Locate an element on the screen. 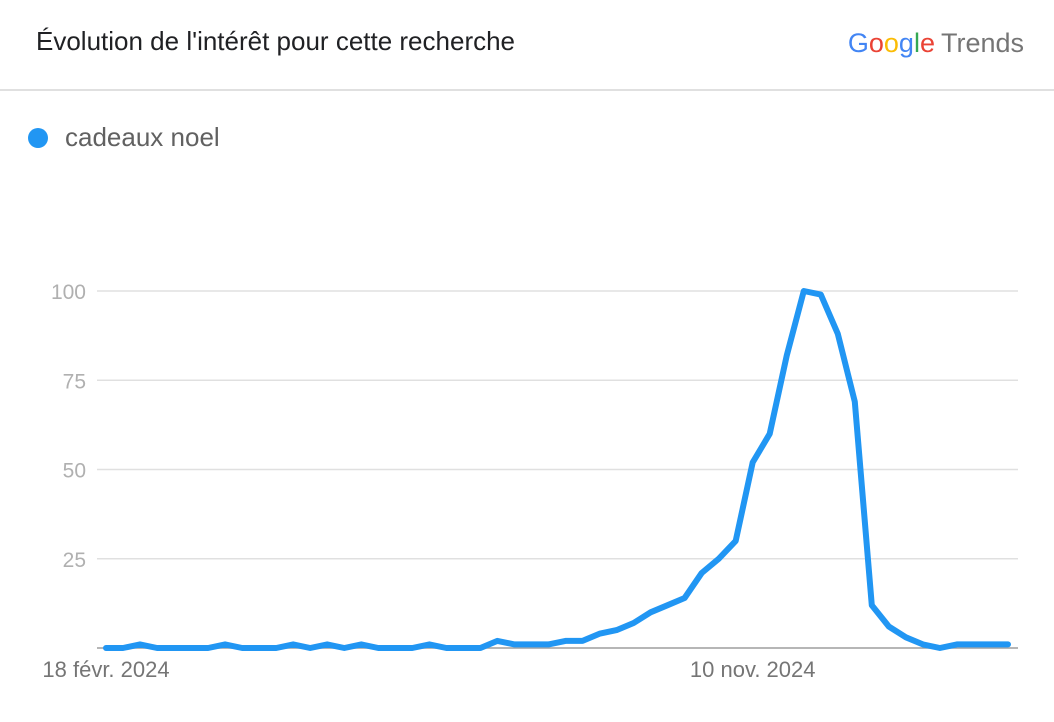  y-tick-label: 25 is located at coordinates (74, 560).